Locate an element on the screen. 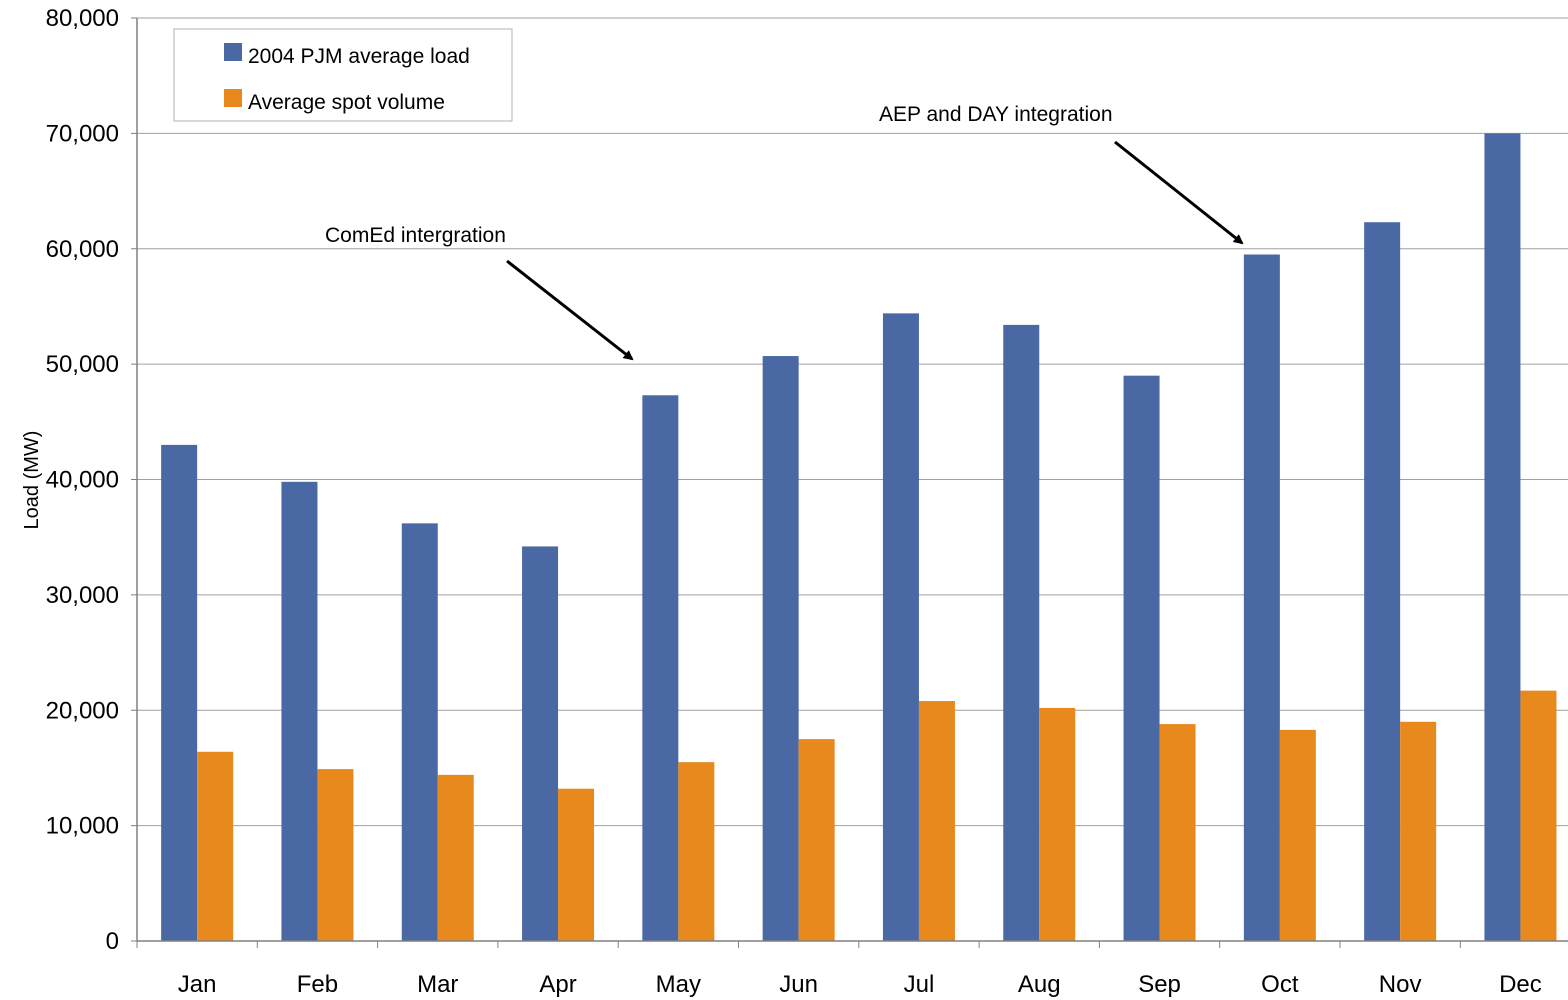 This screenshot has height=1000, width=1568. bar-load-oct is located at coordinates (1261, 598).